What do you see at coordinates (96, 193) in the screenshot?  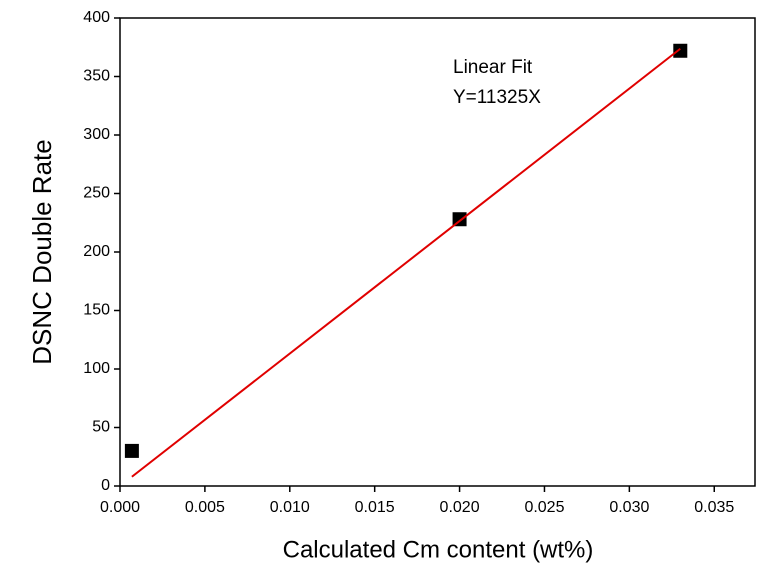 I see `y-tick-label: 250` at bounding box center [96, 193].